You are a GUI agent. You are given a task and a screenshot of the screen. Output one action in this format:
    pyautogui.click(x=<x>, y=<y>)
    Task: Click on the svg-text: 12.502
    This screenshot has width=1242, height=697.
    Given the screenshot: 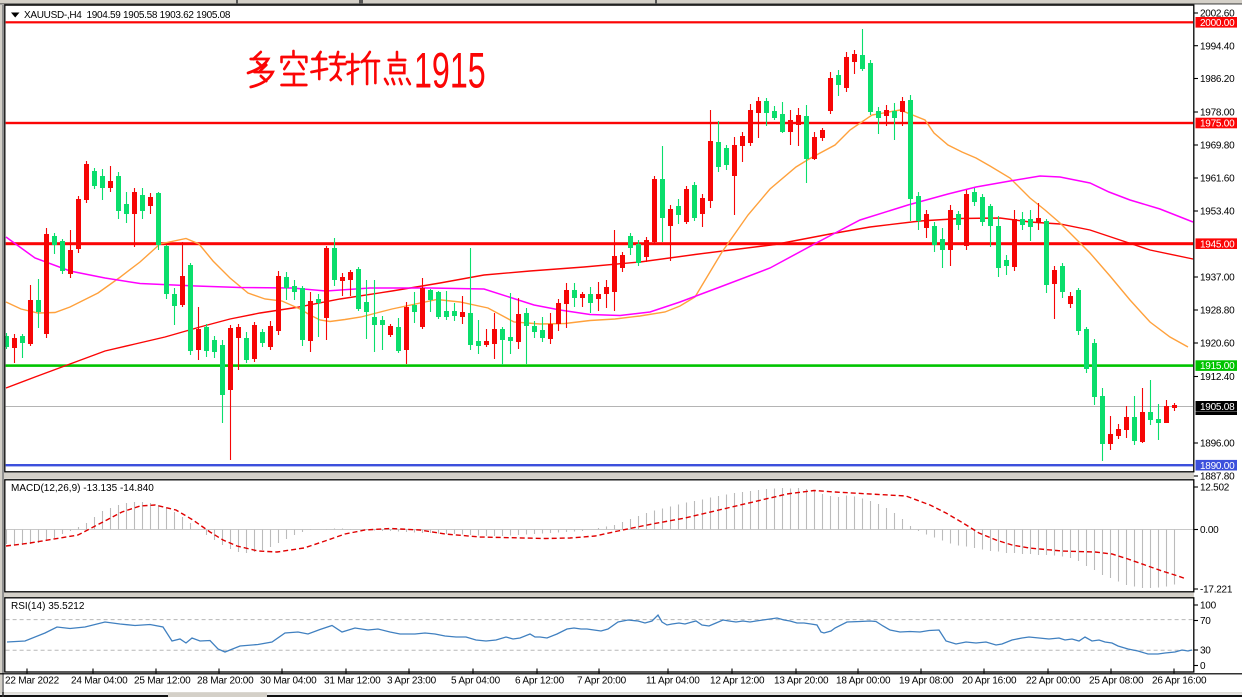 What is the action you would take?
    pyautogui.click(x=1215, y=488)
    